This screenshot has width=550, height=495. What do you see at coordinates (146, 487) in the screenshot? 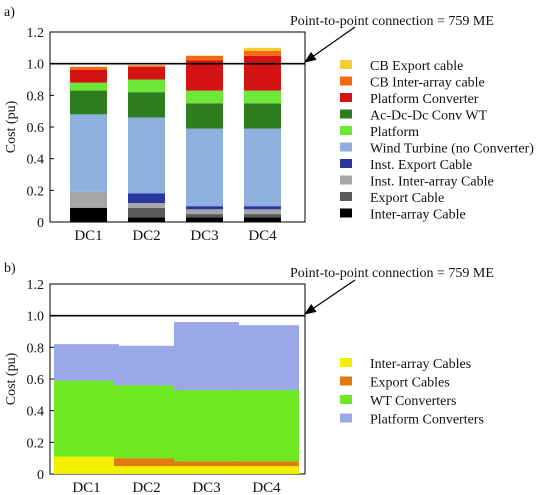
I see `x-category-label: DC2` at bounding box center [146, 487].